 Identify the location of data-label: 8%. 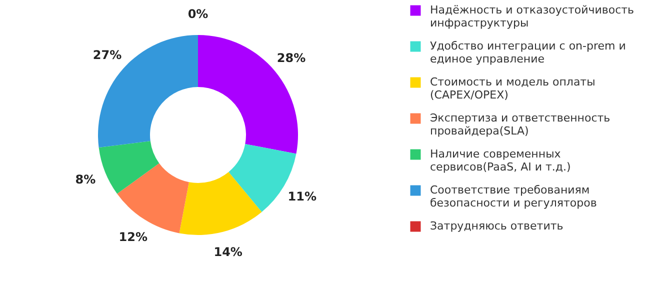
(85, 179).